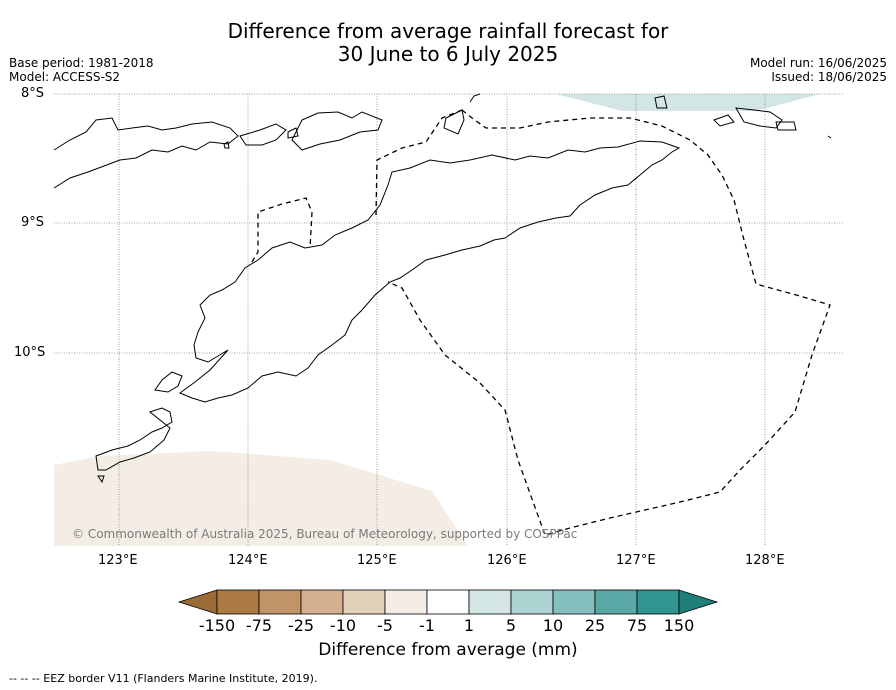 Image resolution: width=896 pixels, height=690 pixels. What do you see at coordinates (688, 102) in the screenshot?
I see `wet-anomaly-area` at bounding box center [688, 102].